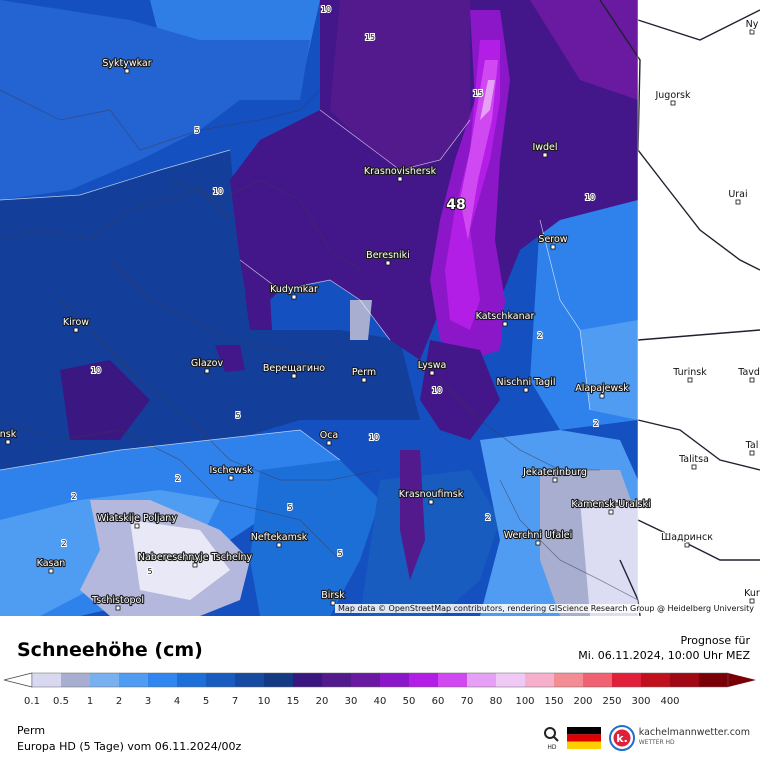  Describe the element at coordinates (31, 730) in the screenshot. I see `location-label: Perm` at that location.